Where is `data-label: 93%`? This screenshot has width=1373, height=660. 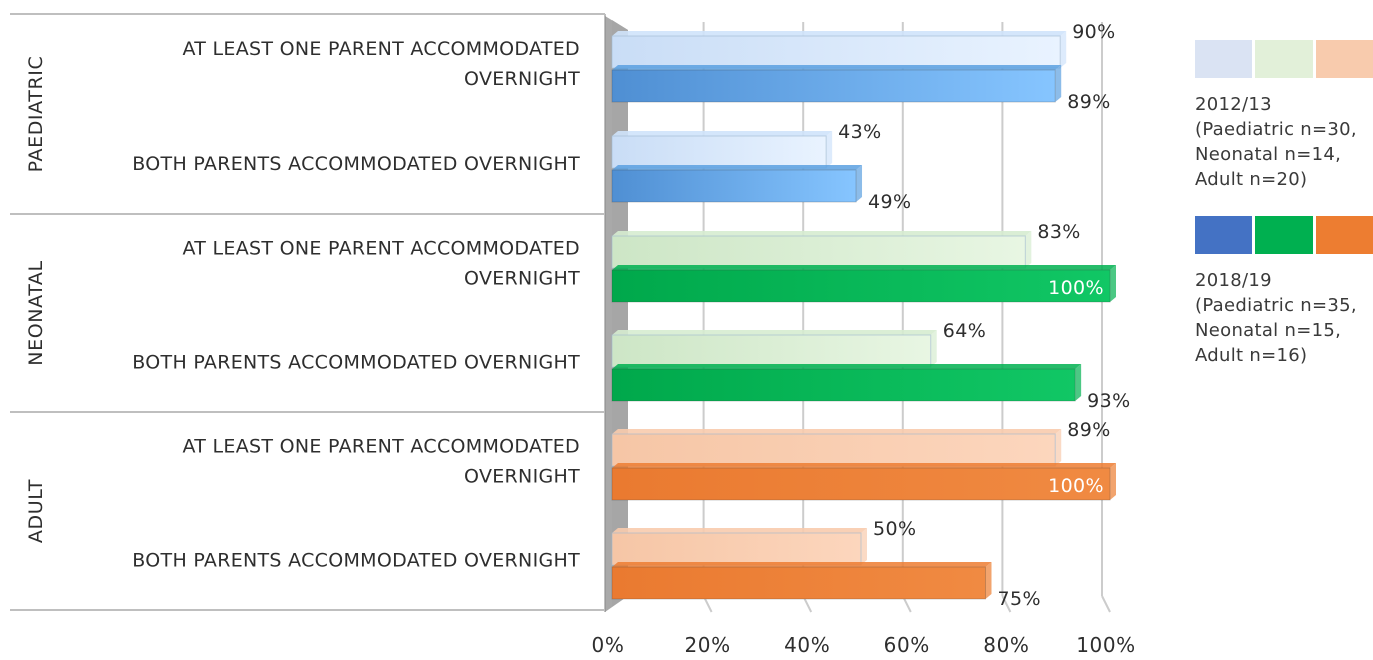
data-label: 93% is located at coordinates (1108, 401).